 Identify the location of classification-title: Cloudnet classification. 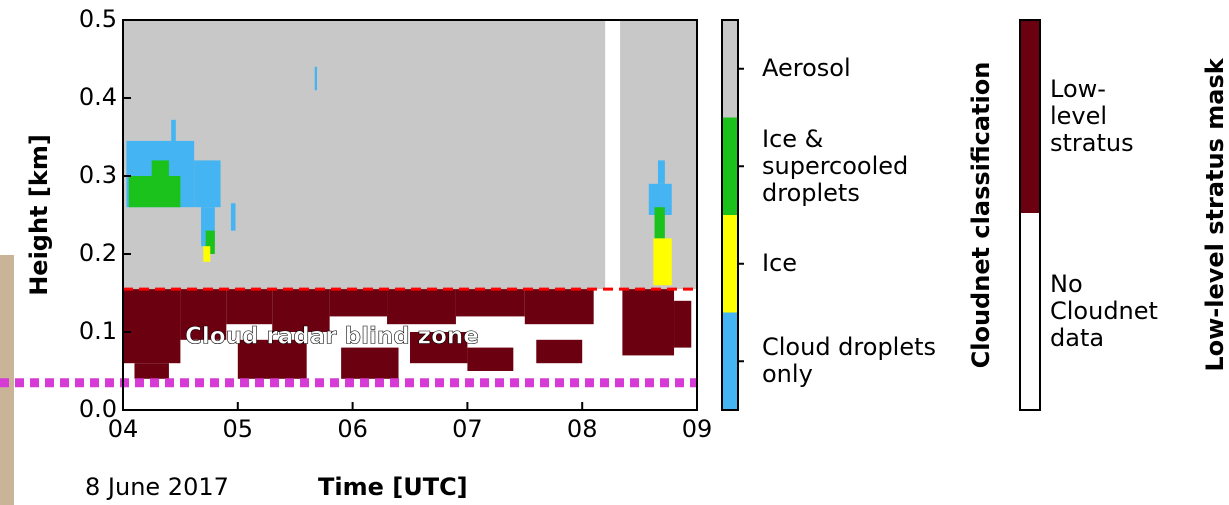
(981, 215).